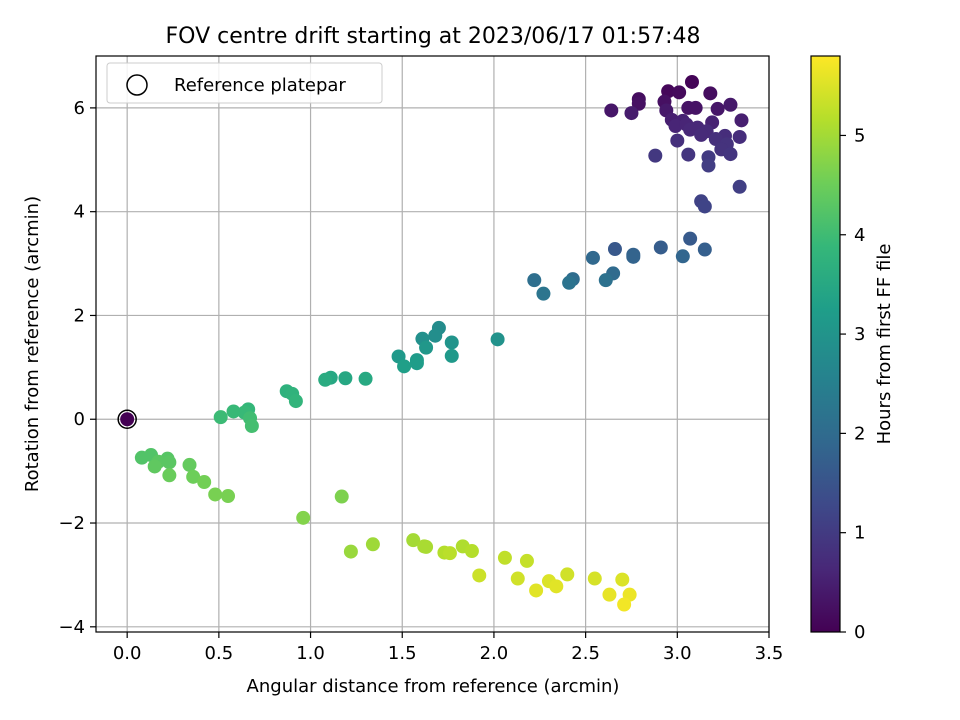  What do you see at coordinates (859, 135) in the screenshot?
I see `colorbar-tick-label: 5` at bounding box center [859, 135].